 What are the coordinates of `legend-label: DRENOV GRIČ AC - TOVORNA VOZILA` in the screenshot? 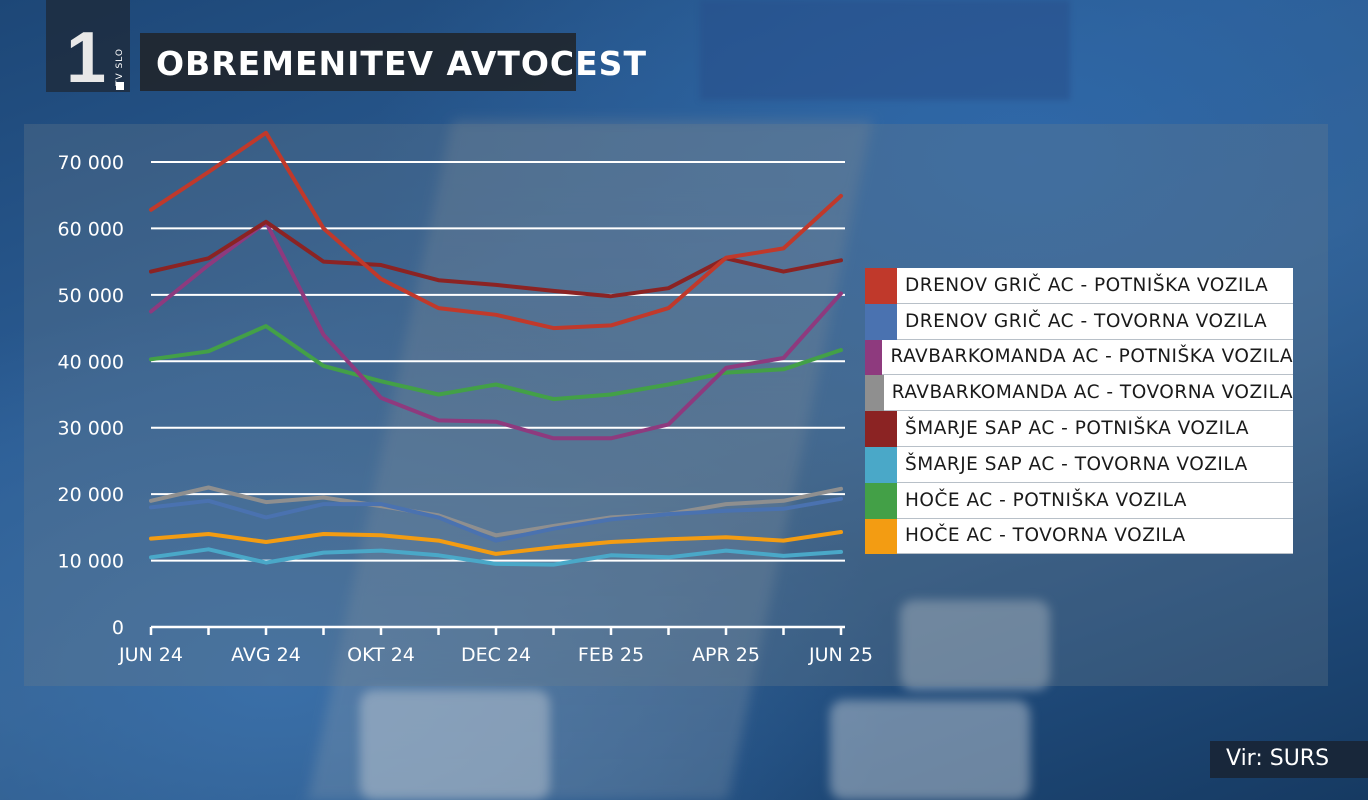 It's located at (1095, 321).